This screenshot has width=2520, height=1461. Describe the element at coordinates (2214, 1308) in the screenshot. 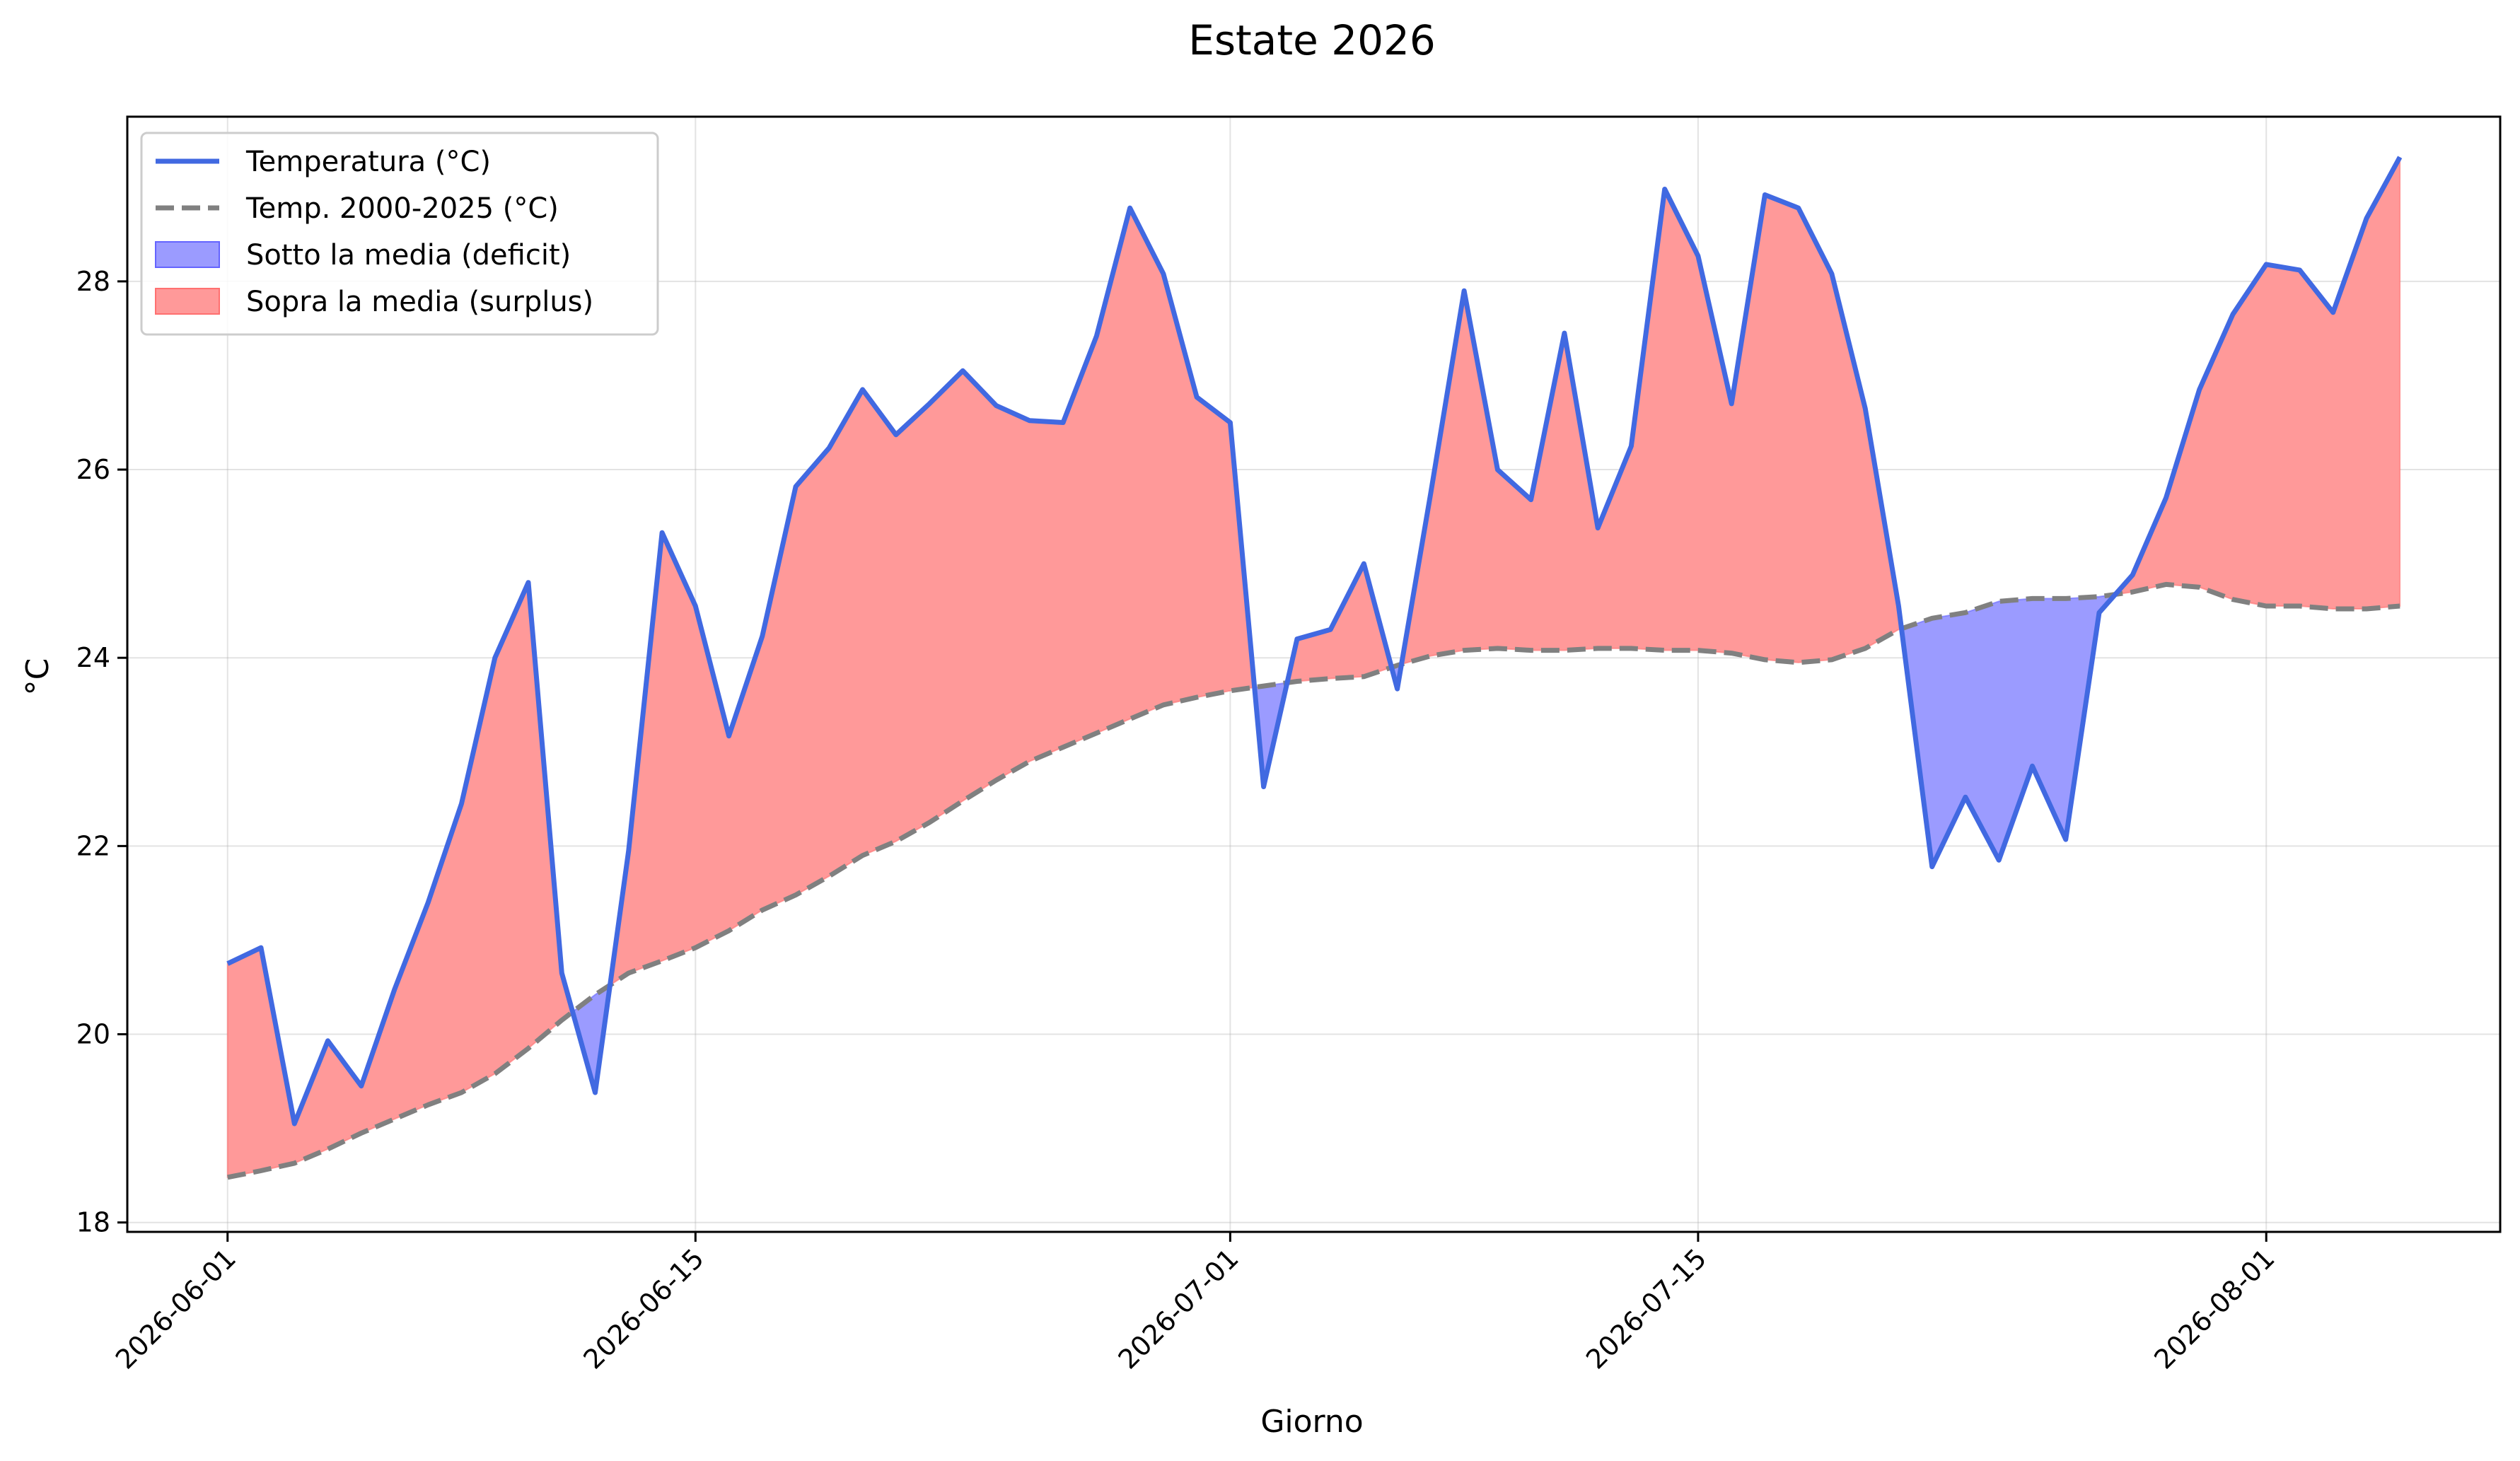

I see `x-tick-label: 2026-08-01` at that location.